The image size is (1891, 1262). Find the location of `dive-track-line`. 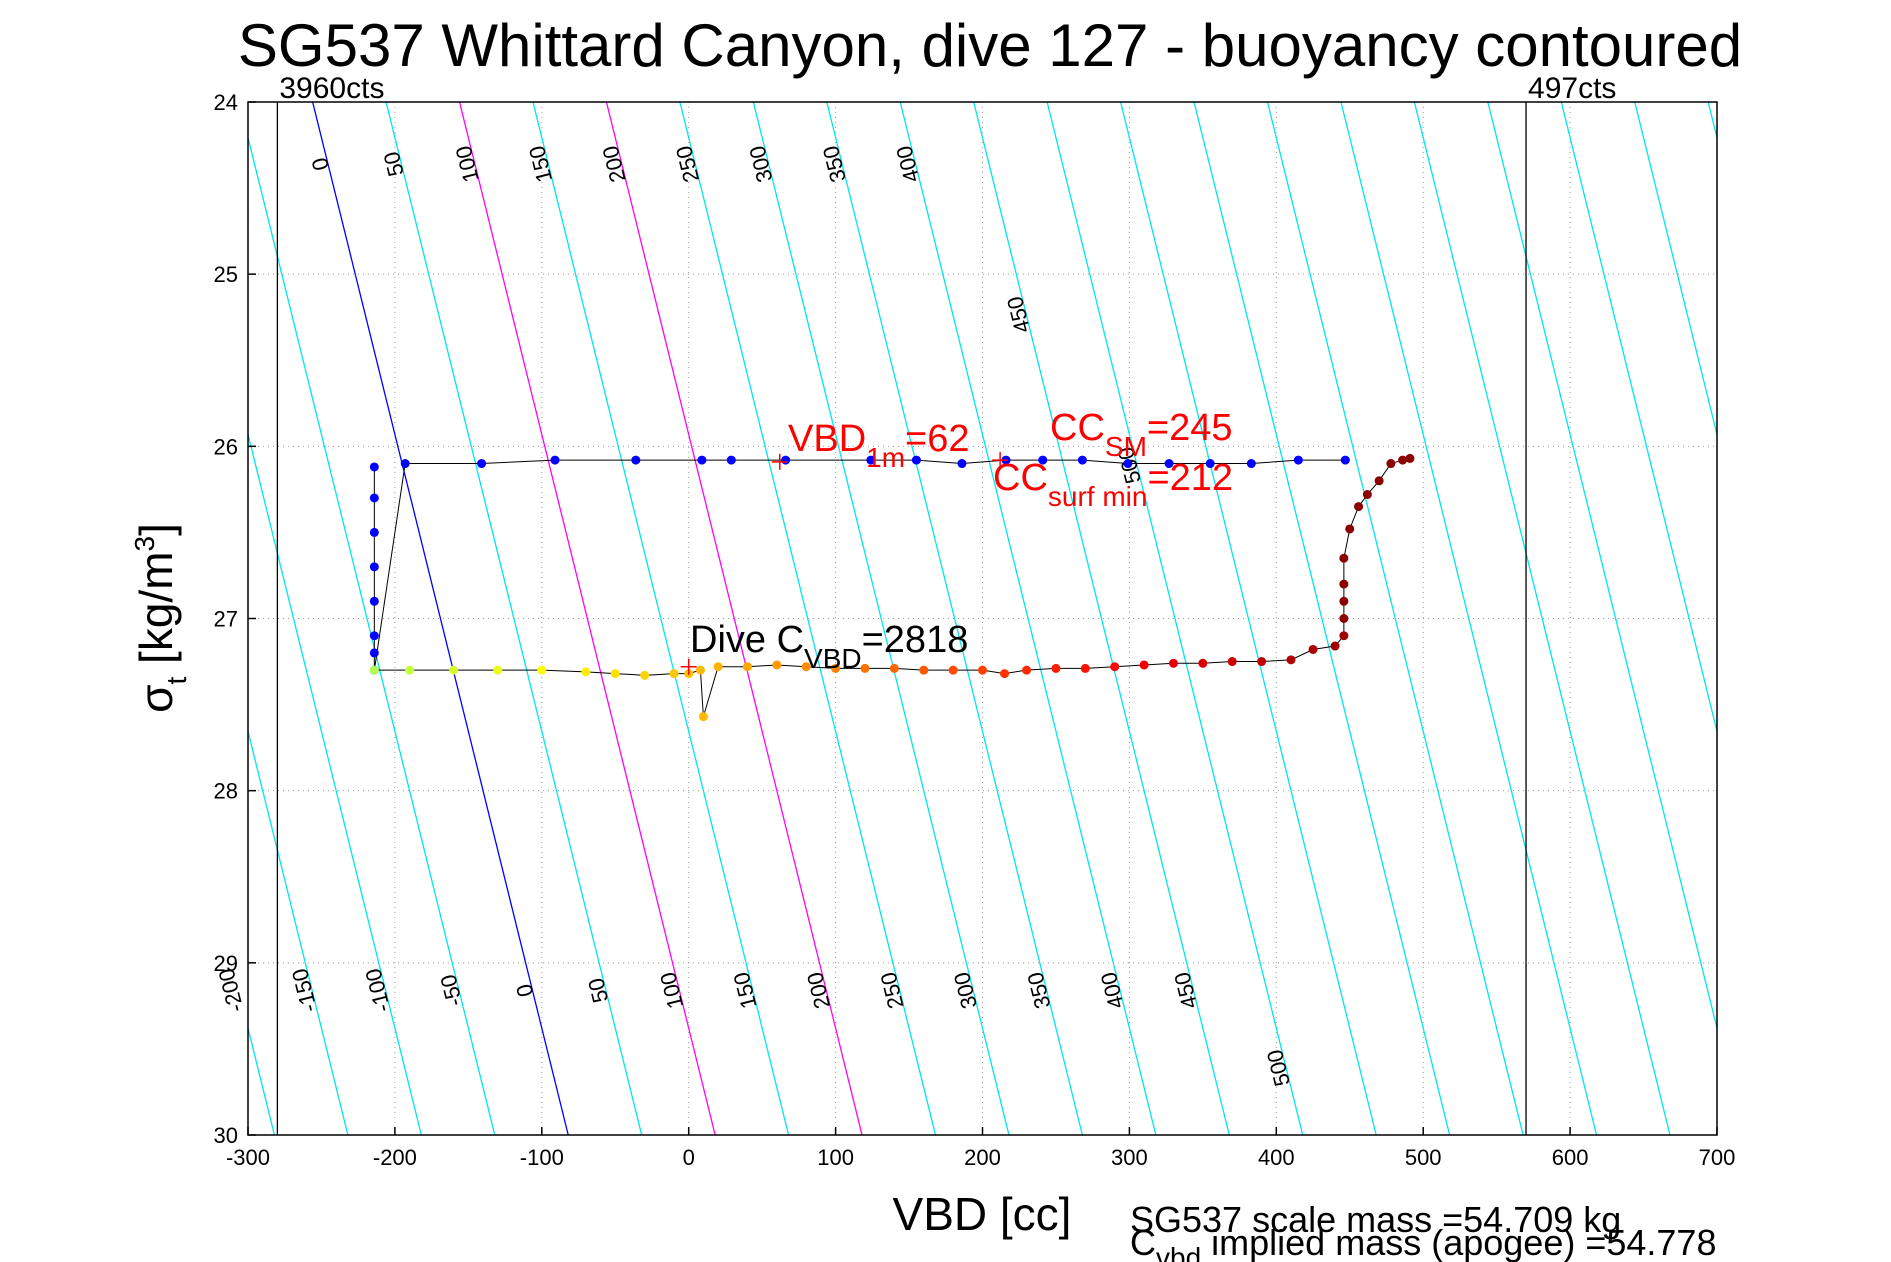

dive-track-line is located at coordinates (892, 587).